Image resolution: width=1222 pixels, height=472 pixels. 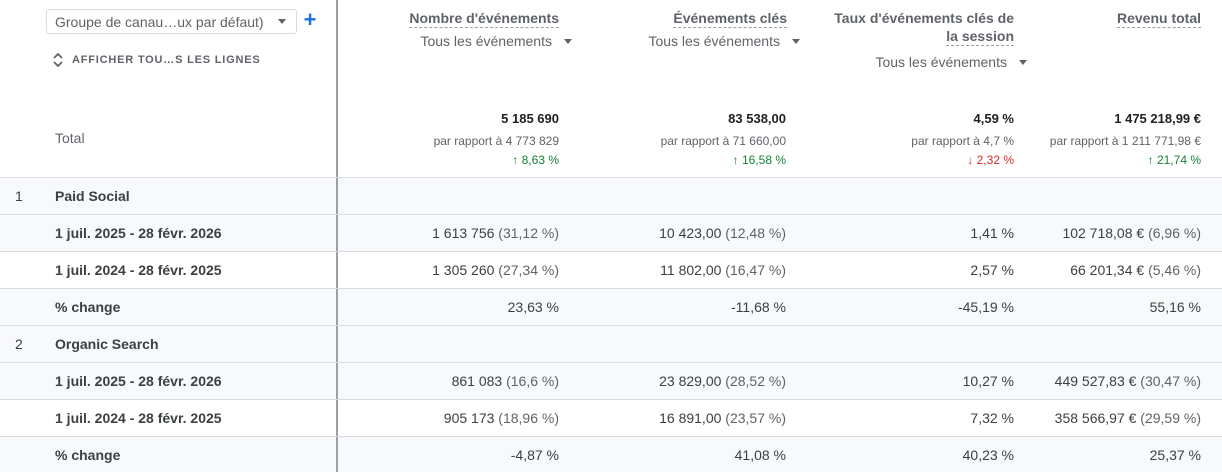 I want to click on metric-header-event-count: Nombre d'événements Tous les événements, so click(x=455, y=29).